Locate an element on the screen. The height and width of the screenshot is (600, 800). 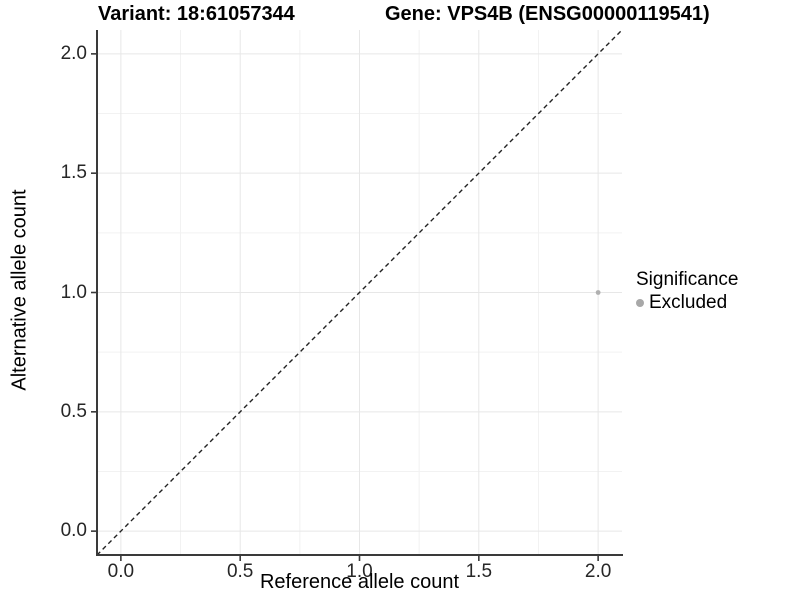
legend-item-excluded: Excluded is located at coordinates (687, 302).